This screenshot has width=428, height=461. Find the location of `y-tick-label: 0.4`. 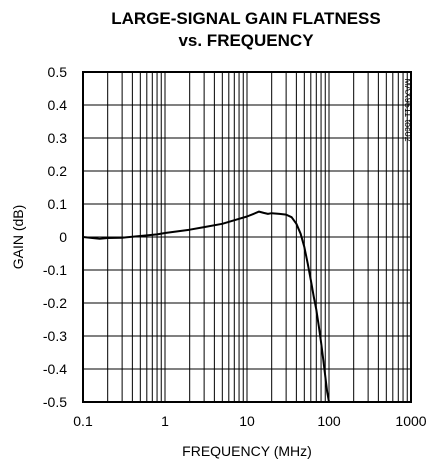

y-tick-label: 0.4 is located at coordinates (58, 105).